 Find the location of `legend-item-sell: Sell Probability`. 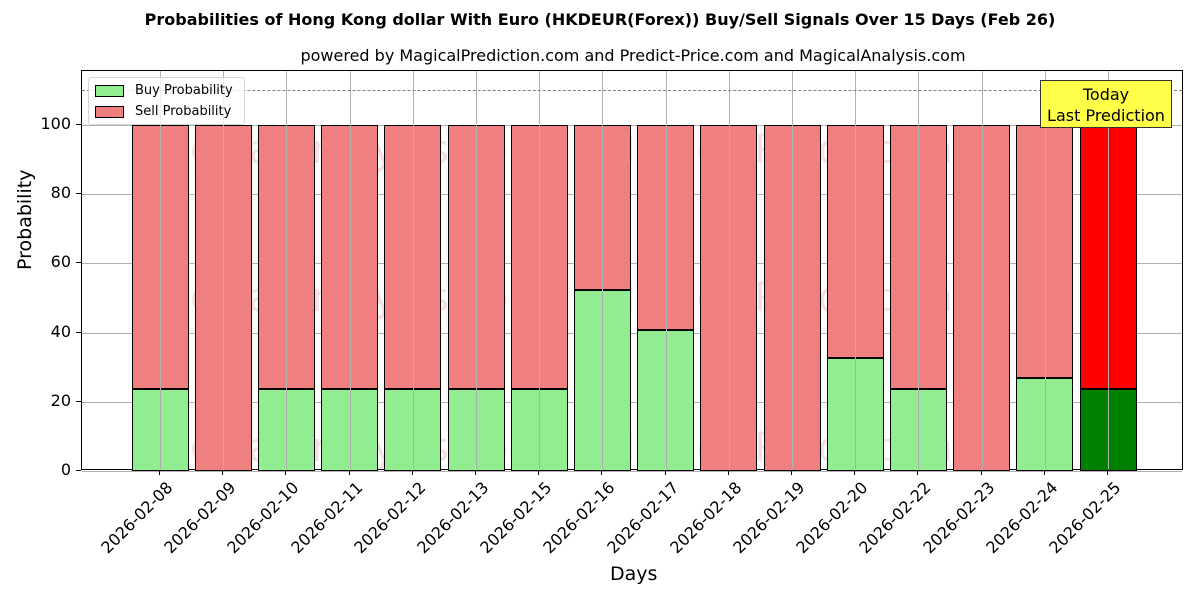

legend-item-sell: Sell Probability is located at coordinates (163, 111).